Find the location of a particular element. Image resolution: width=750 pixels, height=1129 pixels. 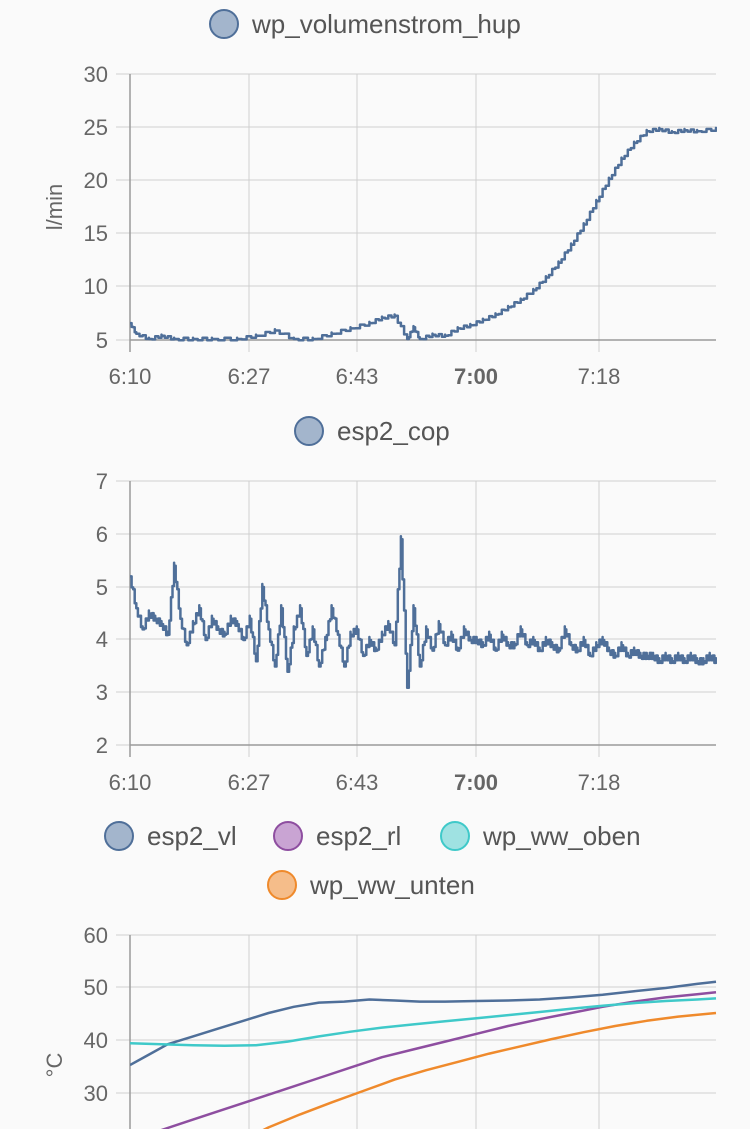

legend-label: esp2_cop is located at coordinates (393, 431).